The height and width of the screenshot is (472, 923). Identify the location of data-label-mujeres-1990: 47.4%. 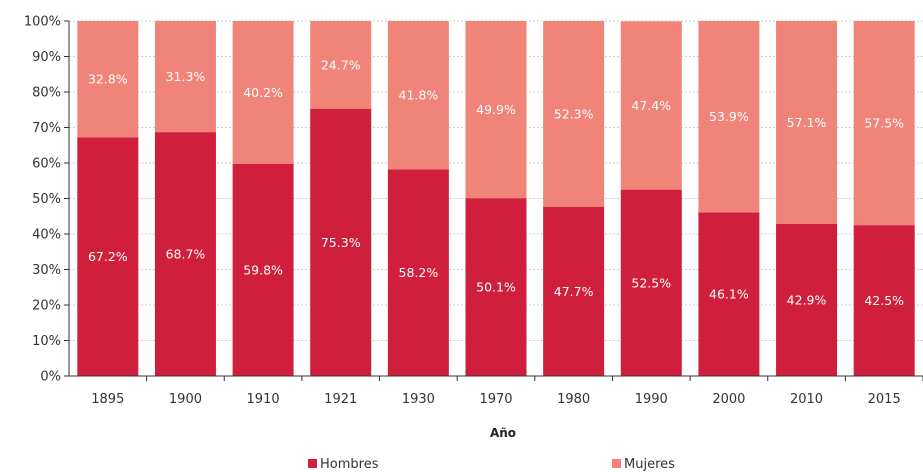
(651, 105).